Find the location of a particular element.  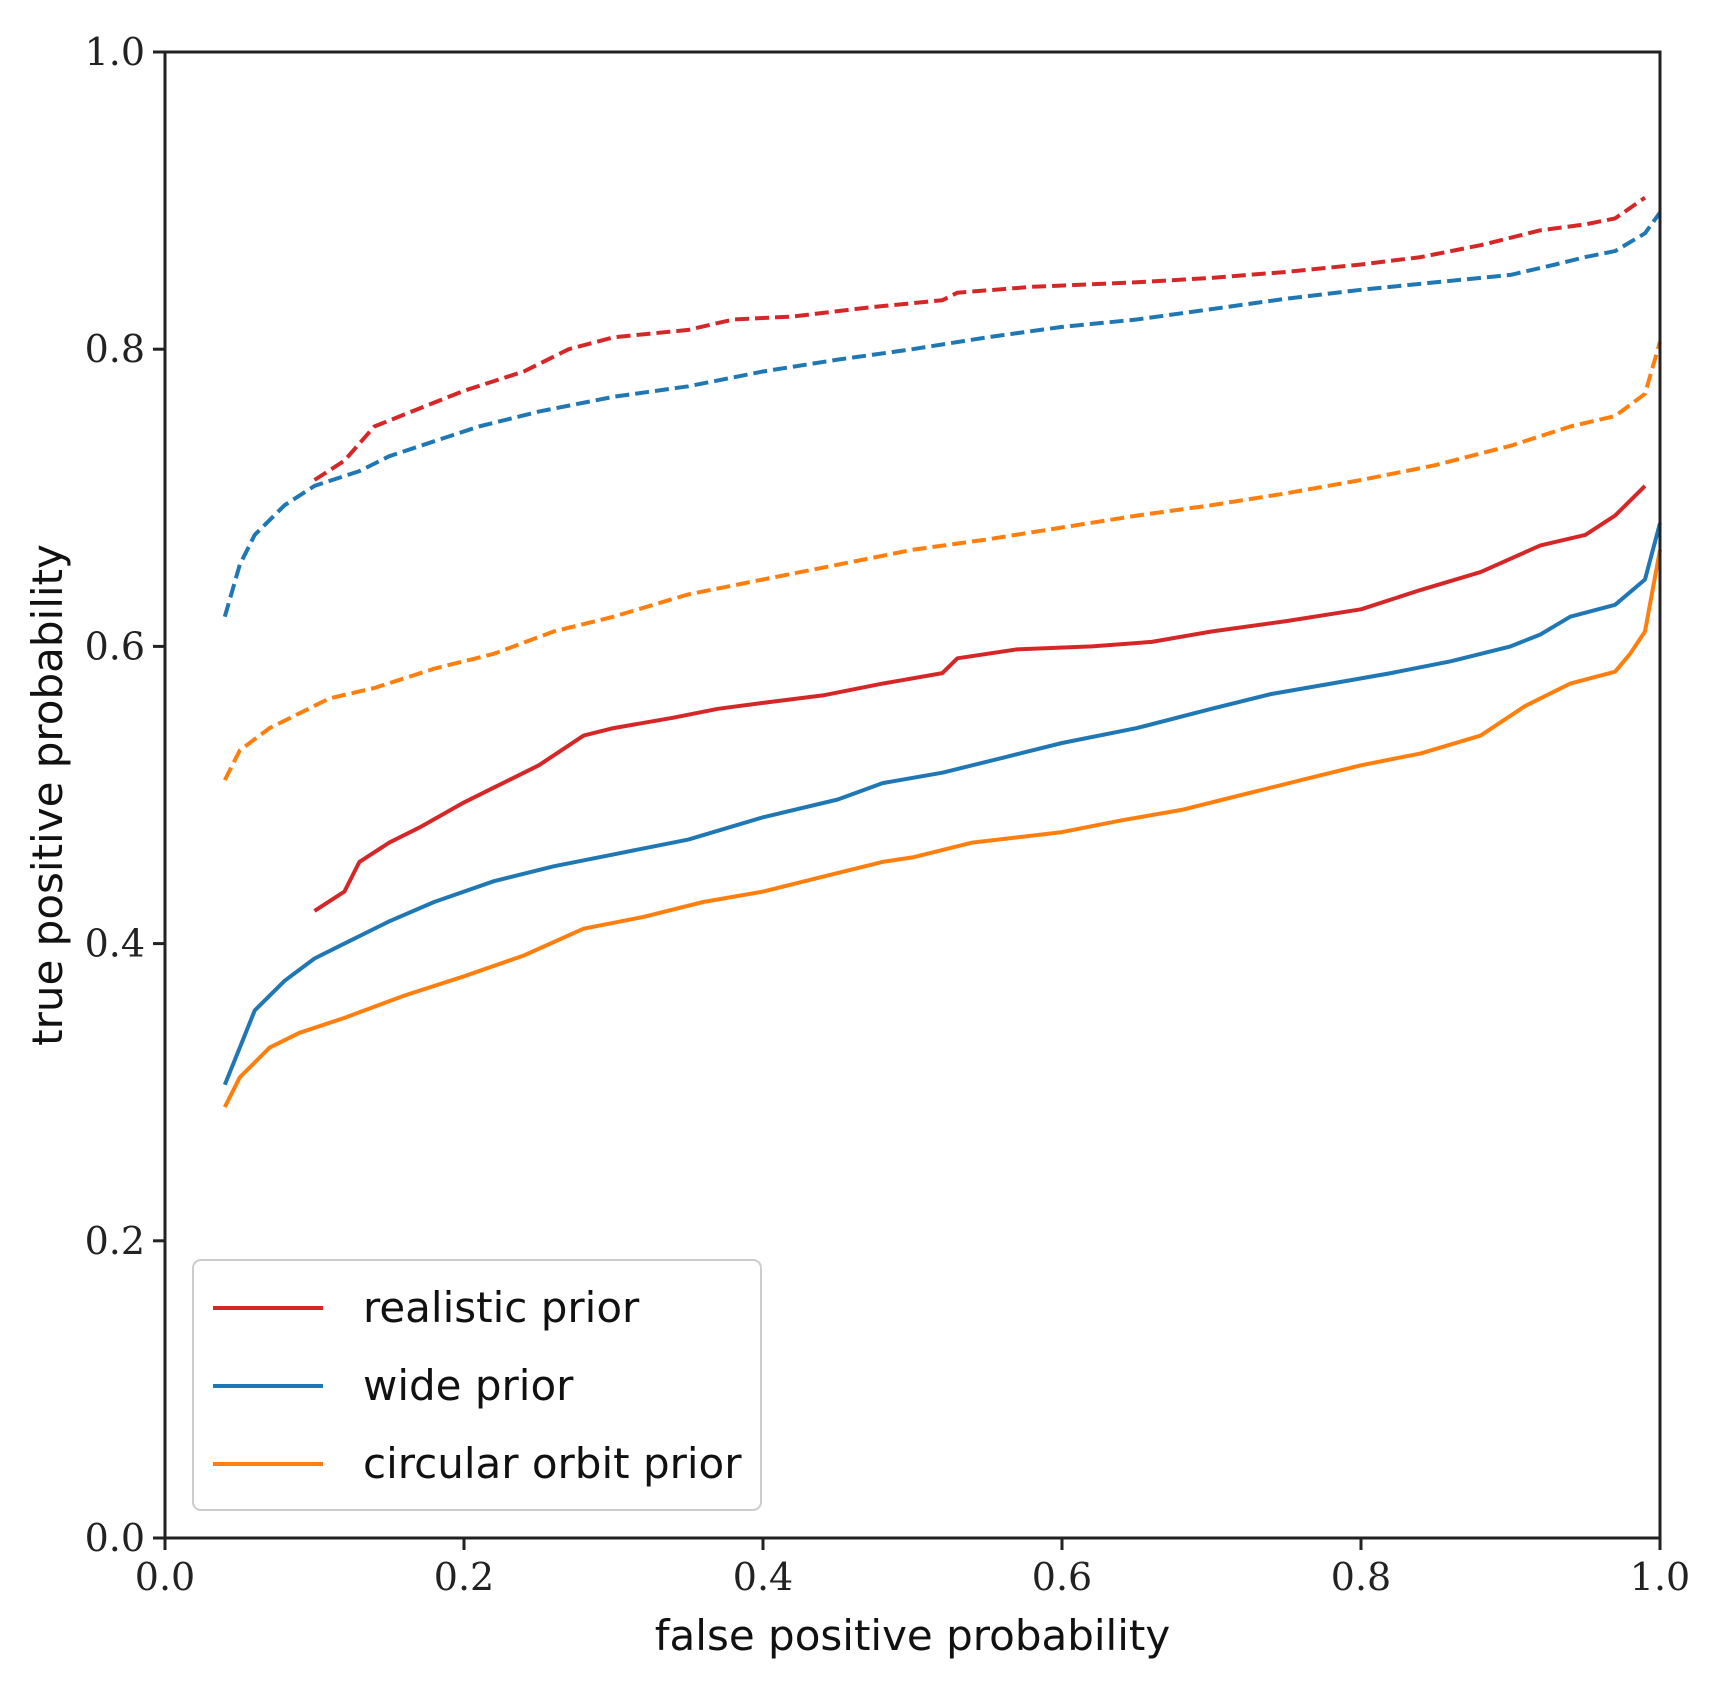

legend-label-wide: wide prior is located at coordinates (468, 1385).